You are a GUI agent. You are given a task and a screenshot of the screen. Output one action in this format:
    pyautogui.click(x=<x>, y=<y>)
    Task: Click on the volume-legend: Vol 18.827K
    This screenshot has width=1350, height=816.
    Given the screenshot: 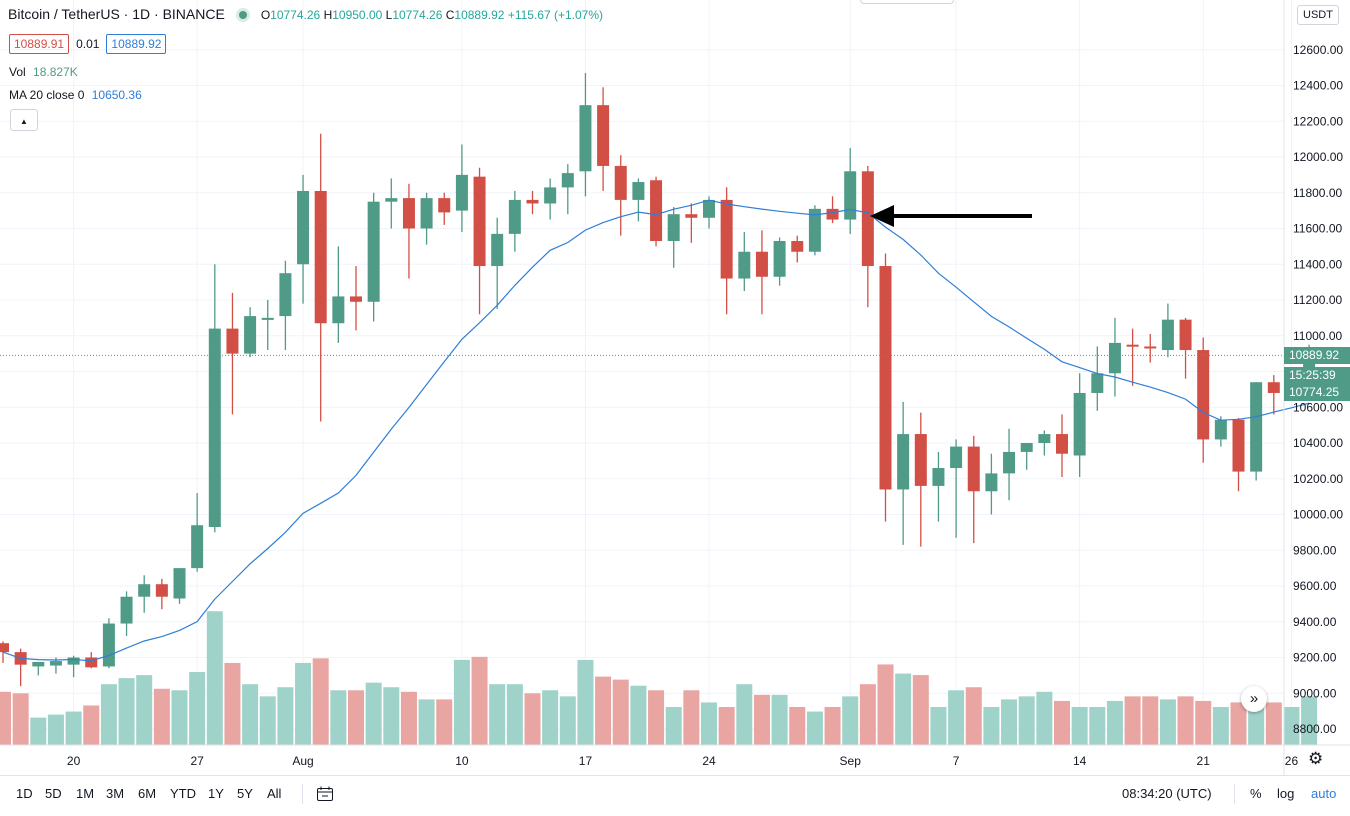 What is the action you would take?
    pyautogui.click(x=43, y=72)
    